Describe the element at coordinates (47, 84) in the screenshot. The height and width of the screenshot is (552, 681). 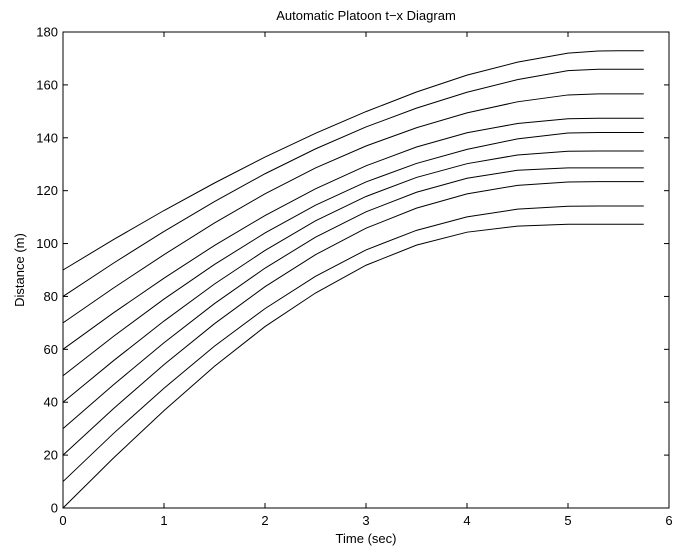
I see `y-tick-label: 160` at that location.